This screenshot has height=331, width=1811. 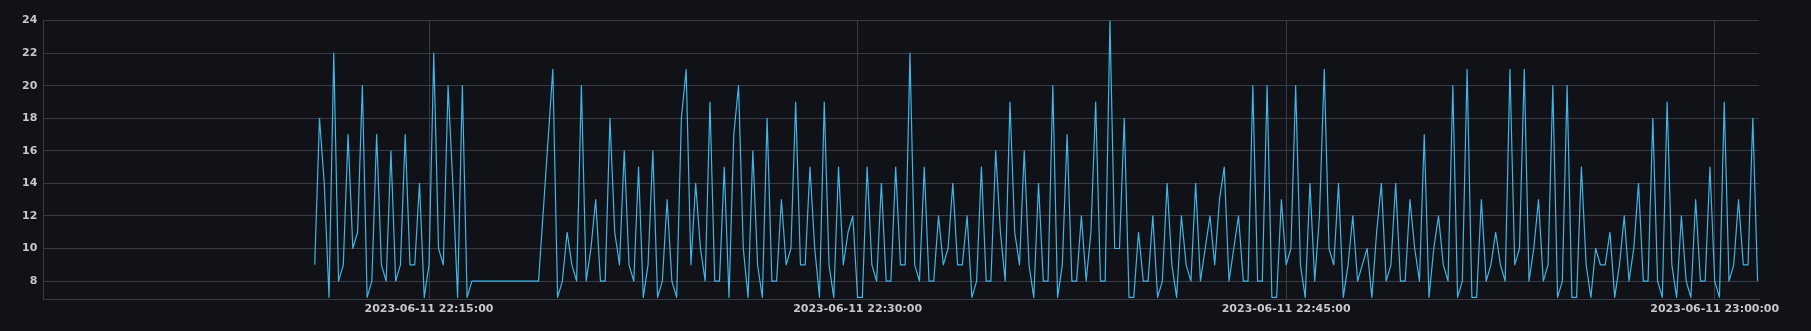 What do you see at coordinates (30, 150) in the screenshot?
I see `y-tick-label: 16` at bounding box center [30, 150].